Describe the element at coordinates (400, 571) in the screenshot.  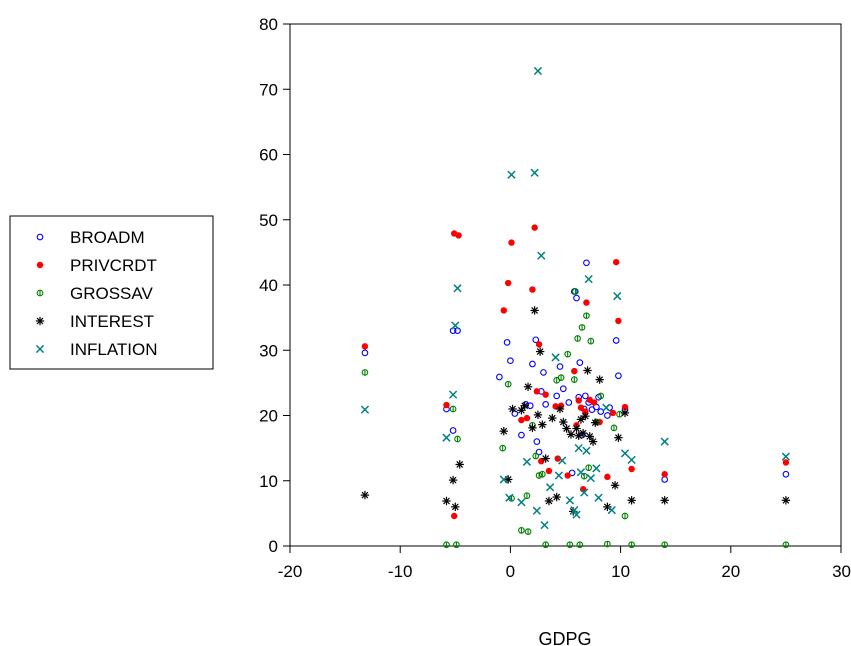
I see `x-tick-label: -10` at that location.